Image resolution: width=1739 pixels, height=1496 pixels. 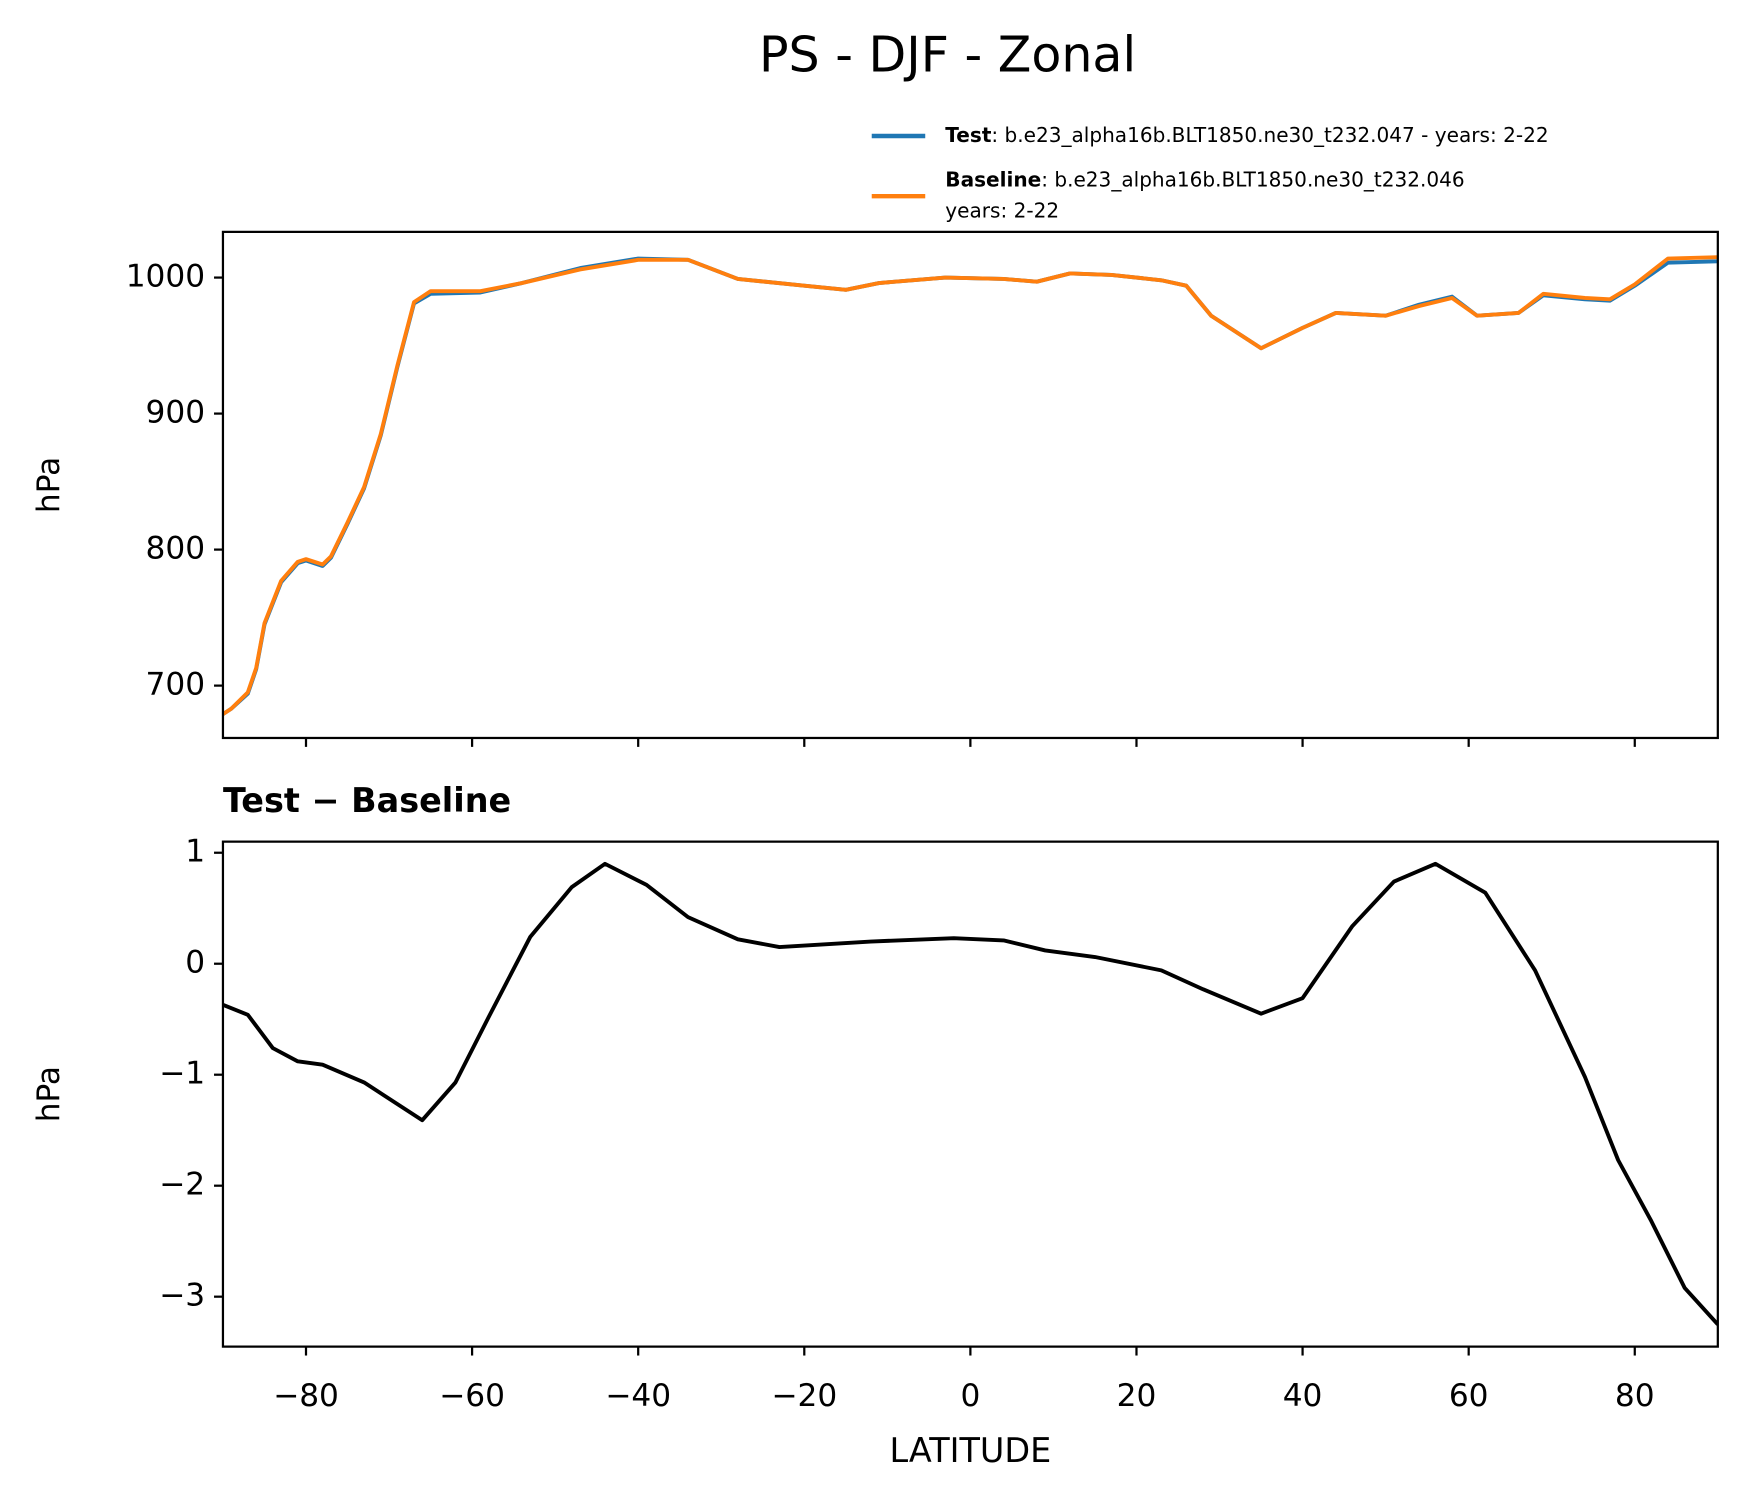 What do you see at coordinates (306, 1396) in the screenshot?
I see `x-tick-label: −80` at bounding box center [306, 1396].